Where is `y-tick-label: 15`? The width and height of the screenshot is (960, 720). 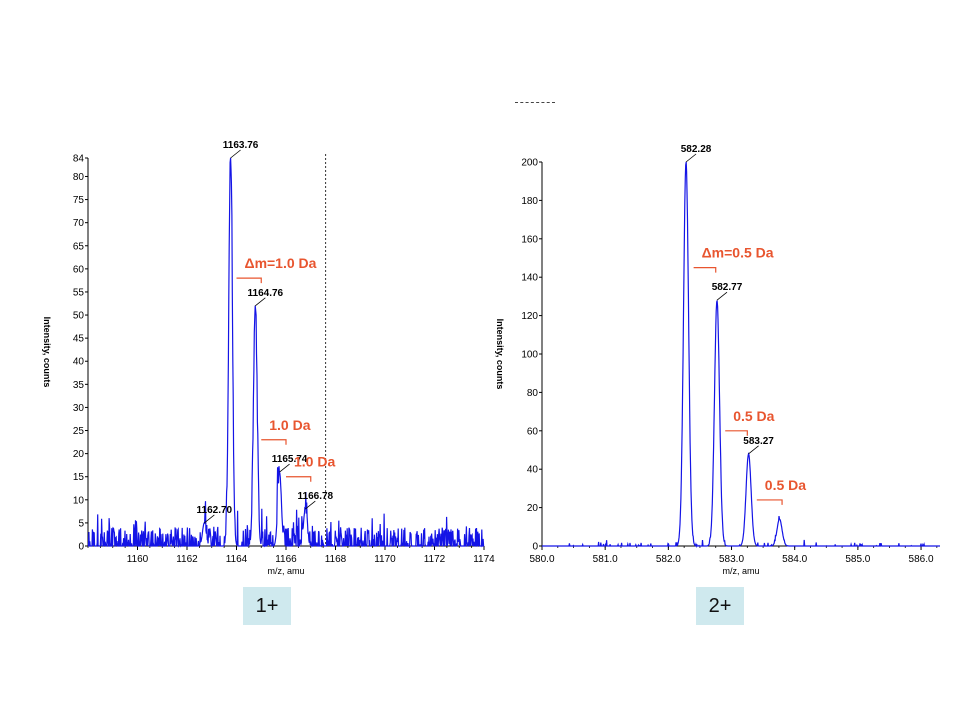 y-tick-label: 15 is located at coordinates (79, 477).